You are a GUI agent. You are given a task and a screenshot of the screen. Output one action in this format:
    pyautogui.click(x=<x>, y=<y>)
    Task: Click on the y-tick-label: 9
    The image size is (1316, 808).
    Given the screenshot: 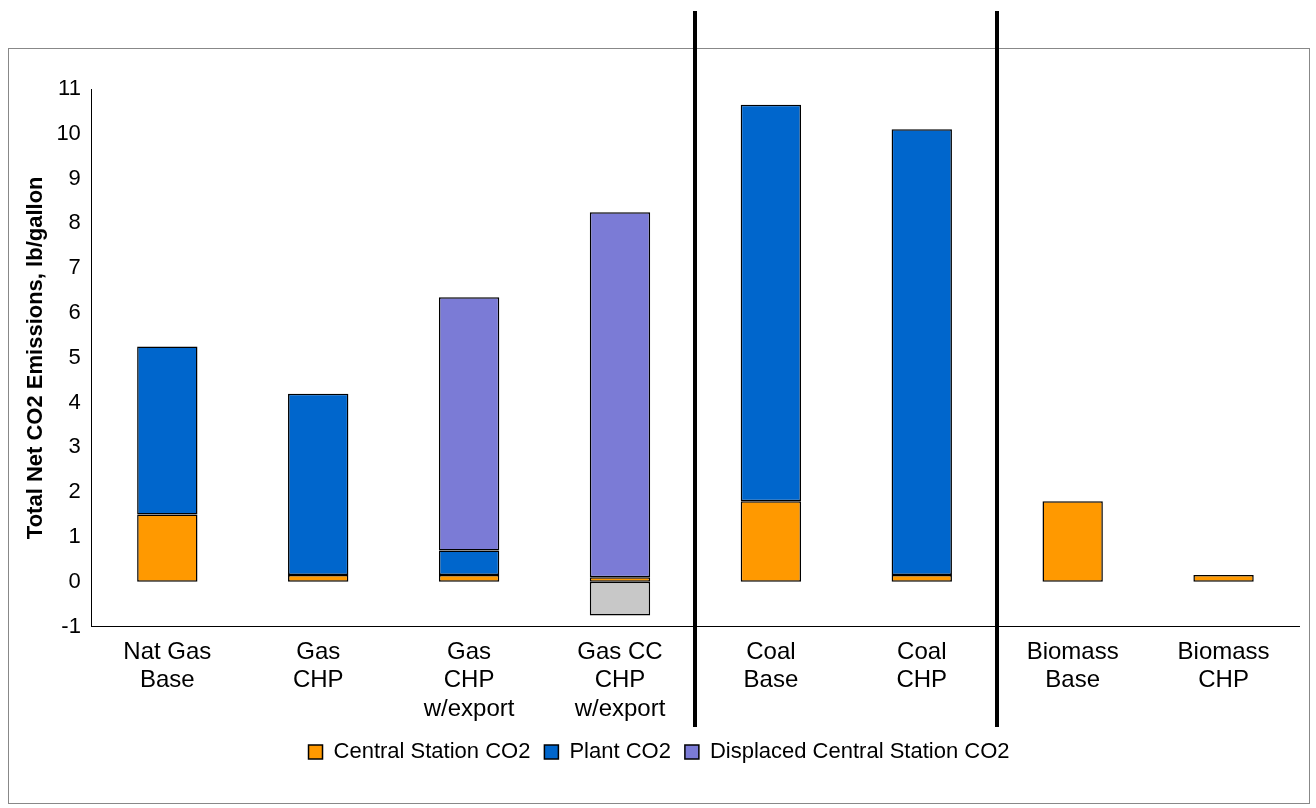 What is the action you would take?
    pyautogui.click(x=74, y=177)
    